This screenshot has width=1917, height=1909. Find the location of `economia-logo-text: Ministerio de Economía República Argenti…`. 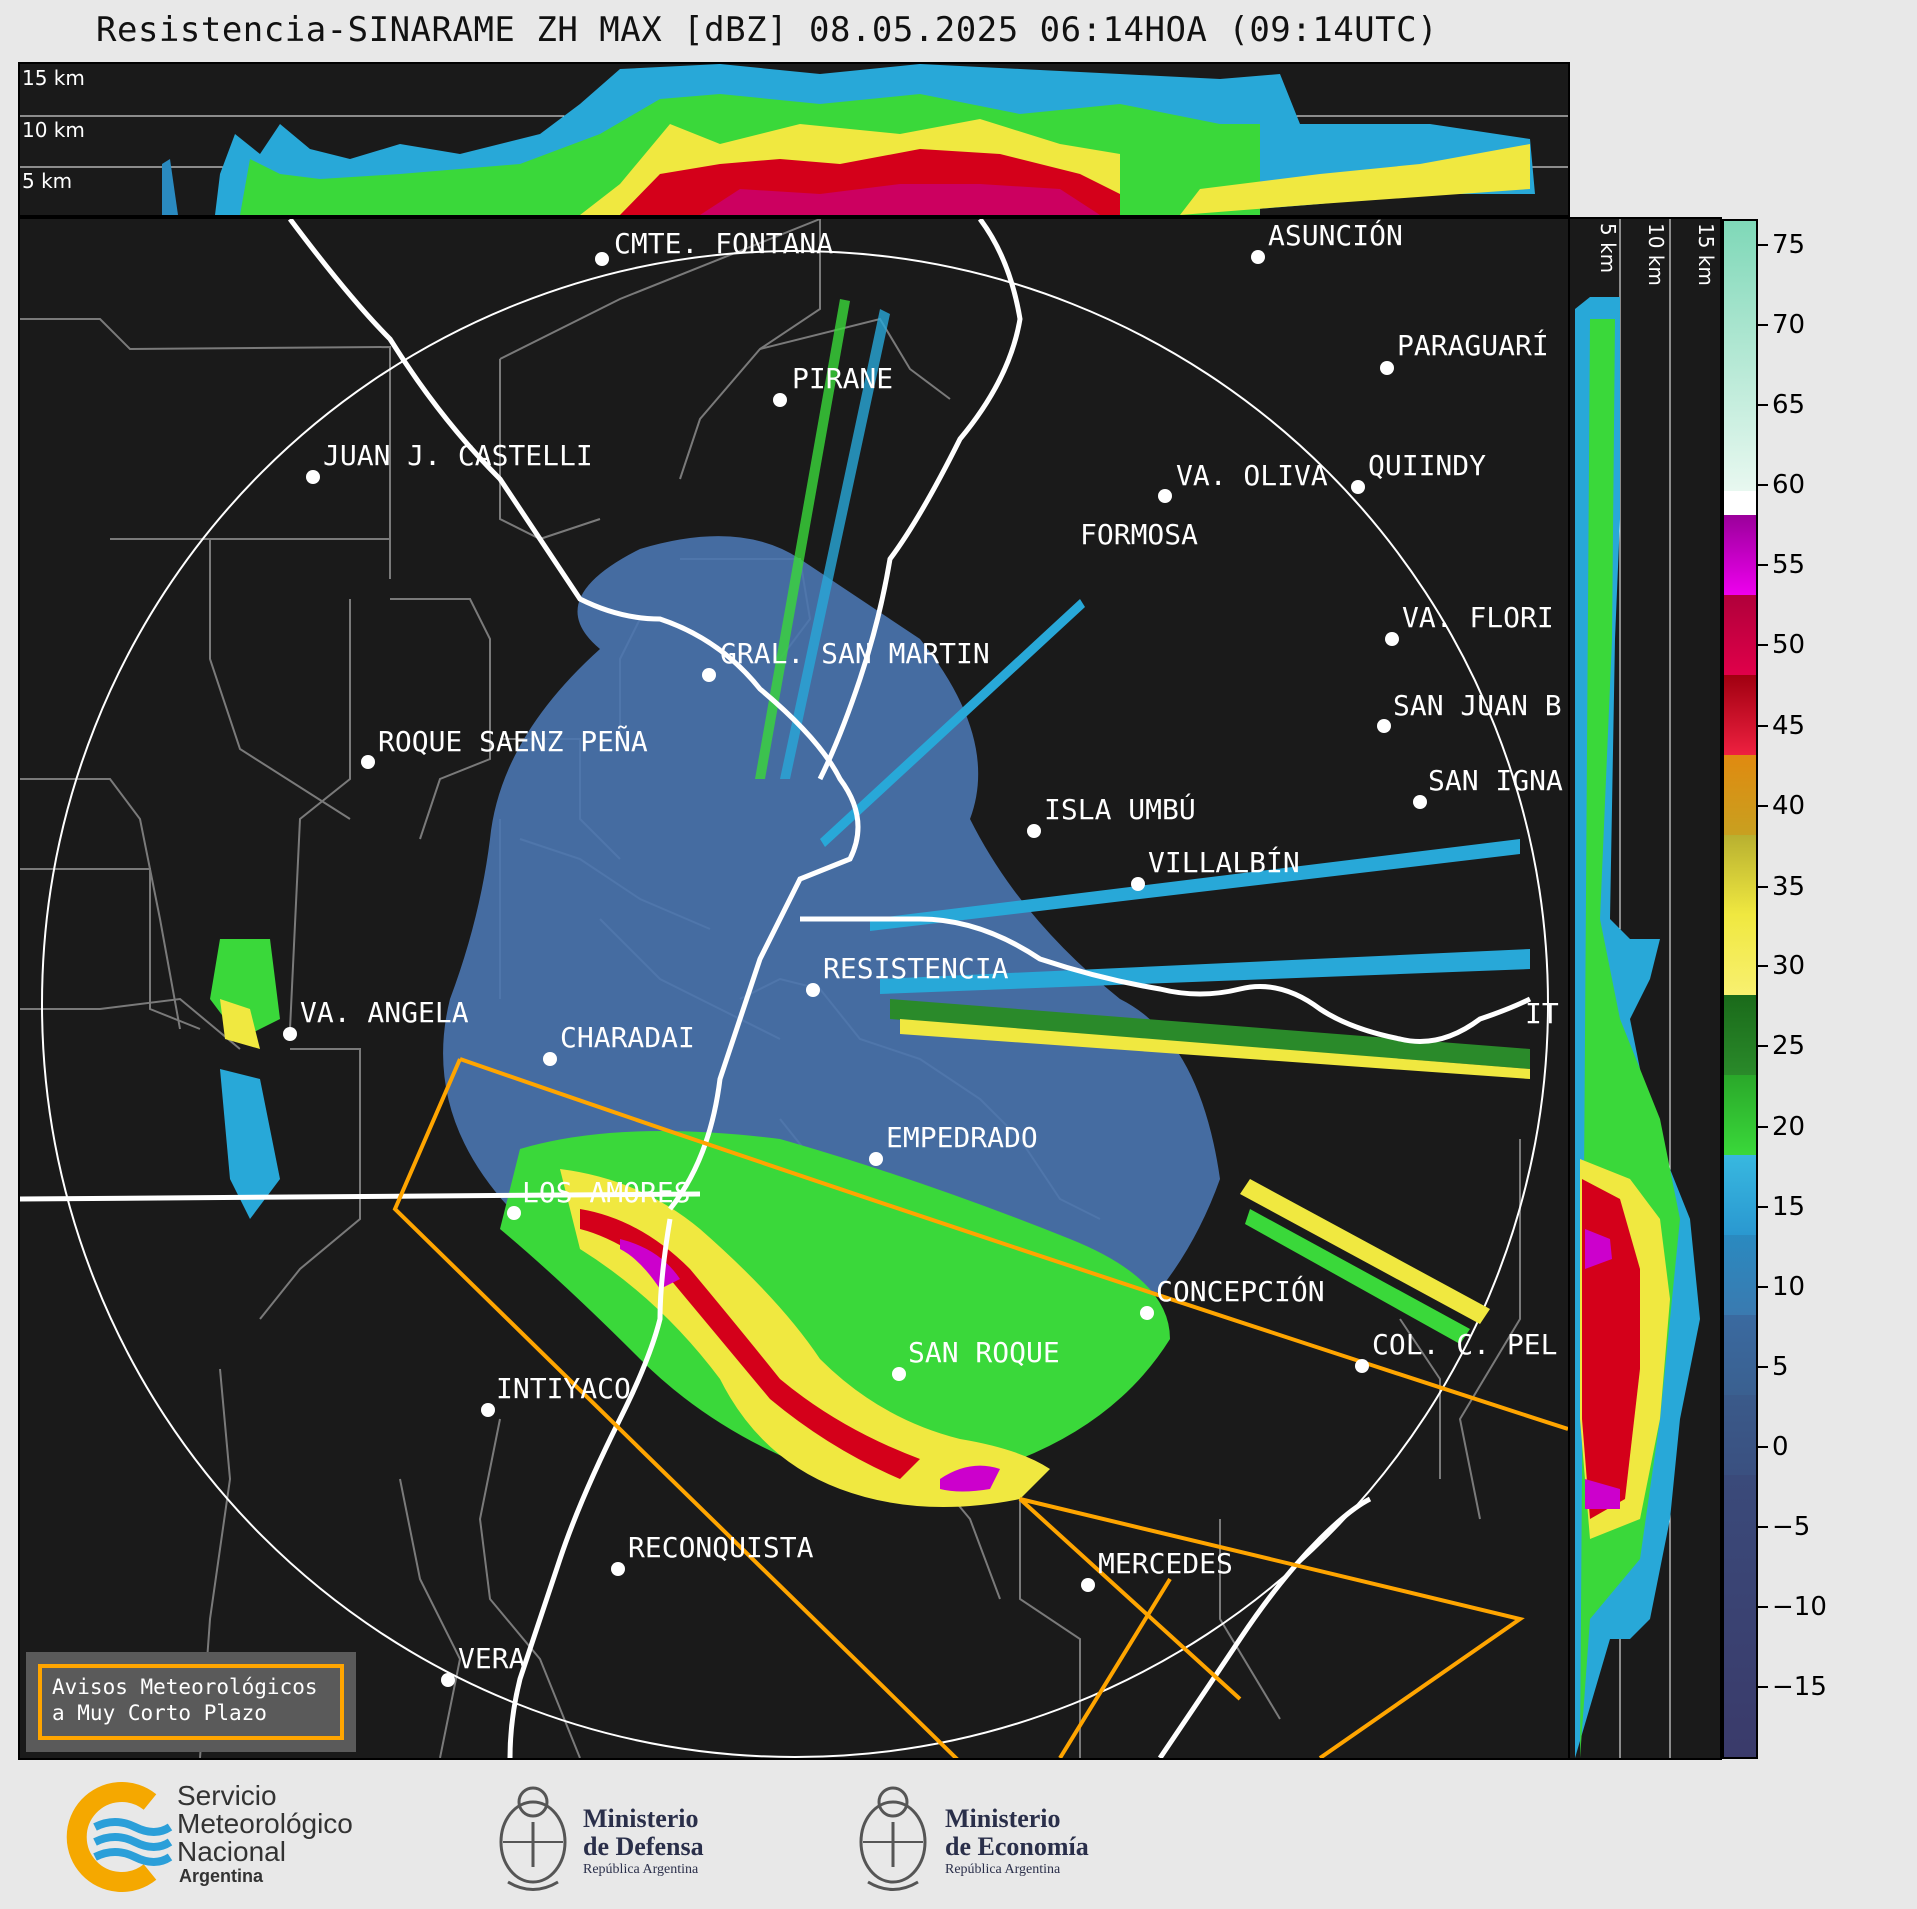

economia-logo-text: Ministerio de Economía República Argenti… is located at coordinates (1017, 1842).